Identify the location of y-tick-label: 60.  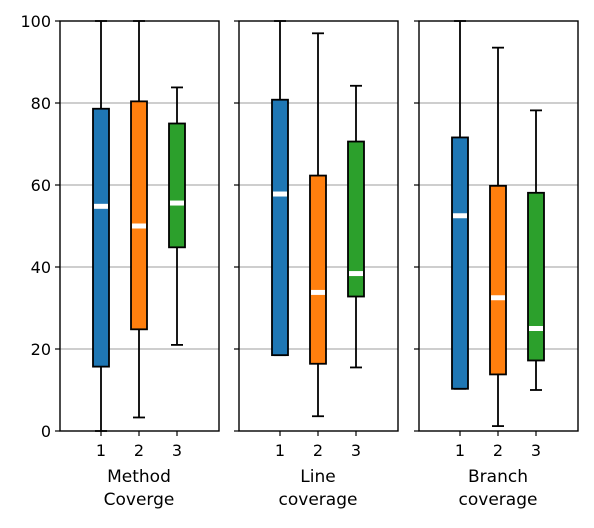
(41, 185).